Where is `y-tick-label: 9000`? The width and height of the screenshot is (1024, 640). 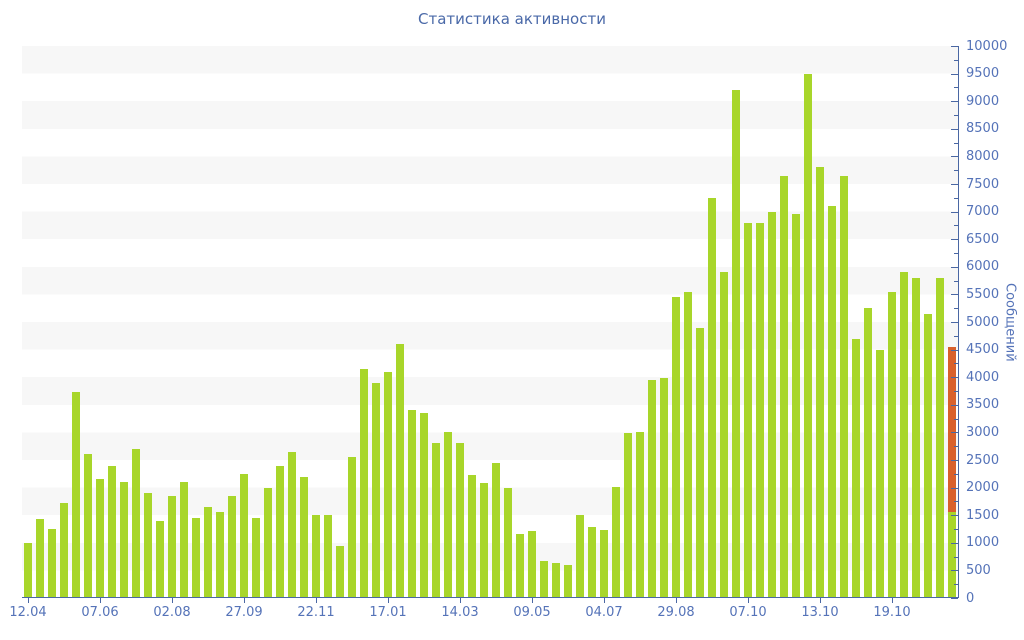 y-tick-label: 9000 is located at coordinates (983, 101).